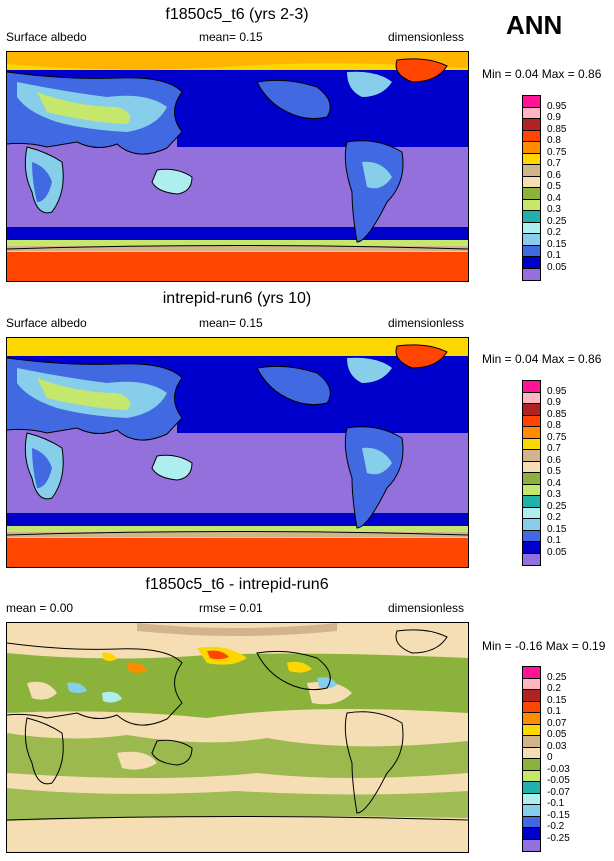 This screenshot has height=861, width=614. What do you see at coordinates (558, 792) in the screenshot?
I see `colorbar-tick-label: -0.07` at bounding box center [558, 792].